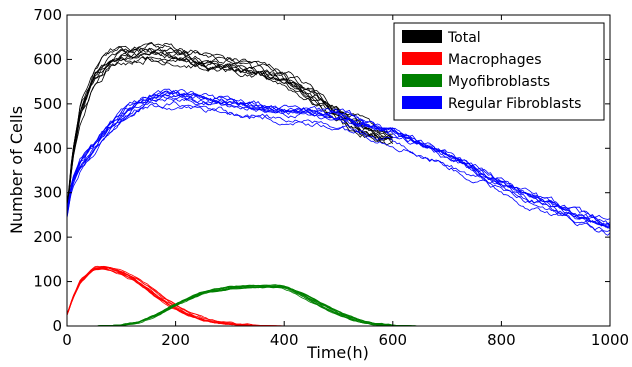  I want to click on series-macrophages, so click(175, 296).